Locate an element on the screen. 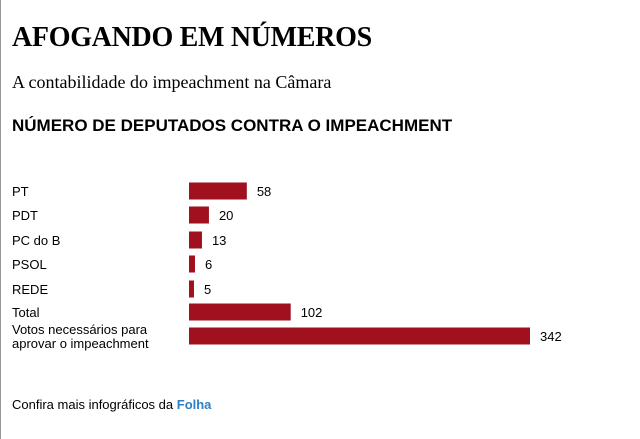 The image size is (640, 439). chart-title: NÚMERO DE DEPUTADOS CONTRA O IMPEACHMENT is located at coordinates (232, 125).